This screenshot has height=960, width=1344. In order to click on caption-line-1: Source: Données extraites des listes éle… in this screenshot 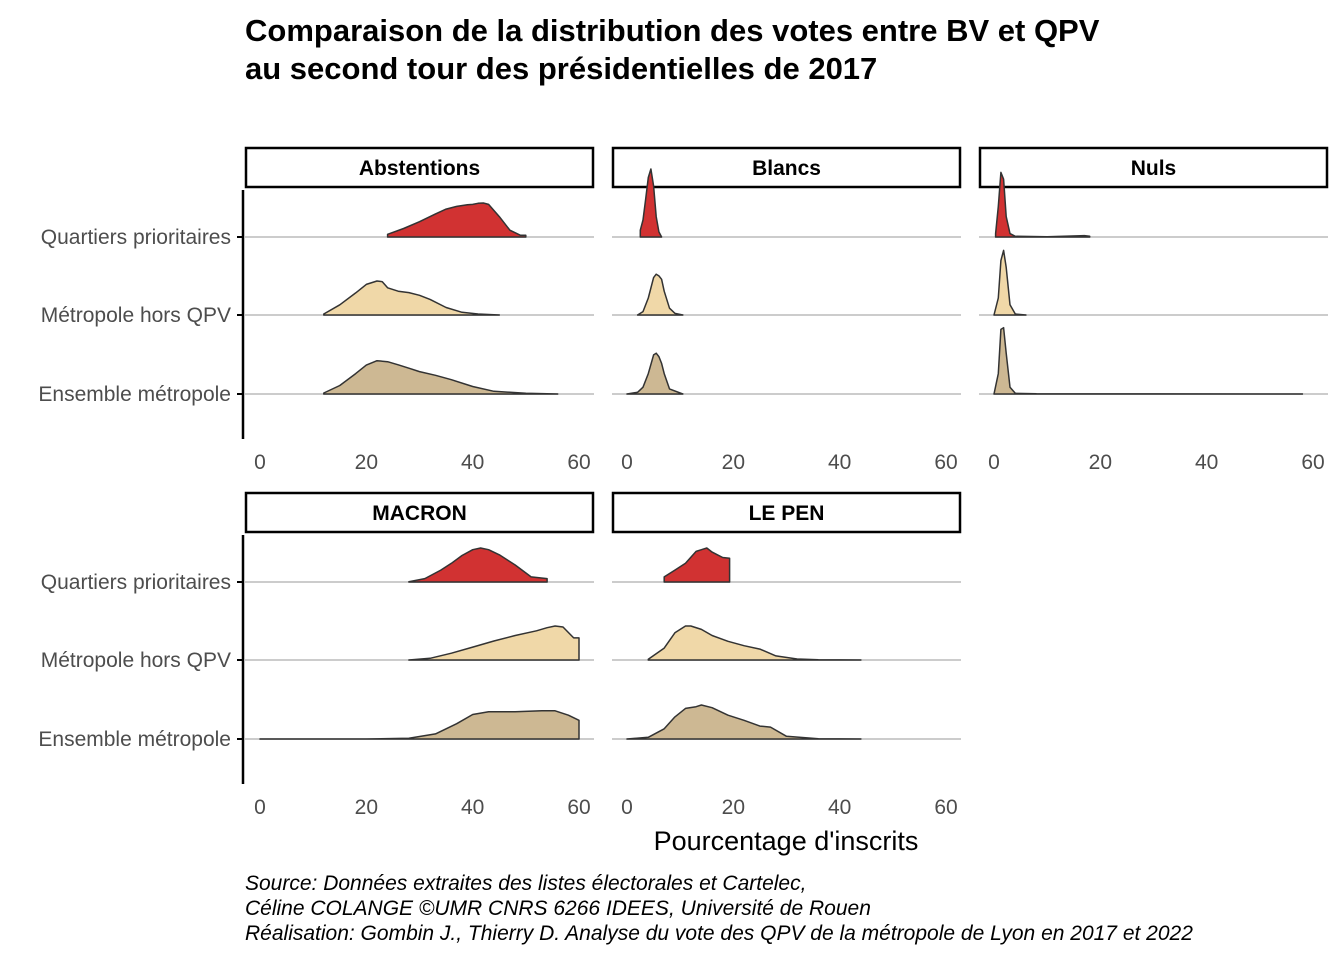, I will do `click(525, 883)`.